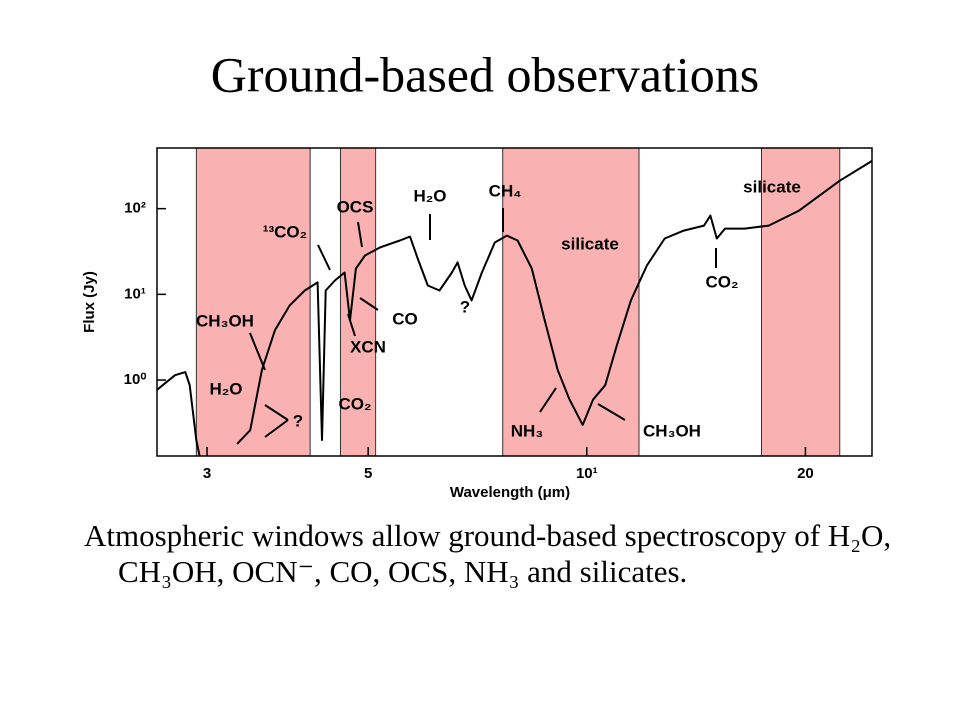  I want to click on x-tick-label: 10¹, so click(587, 473).